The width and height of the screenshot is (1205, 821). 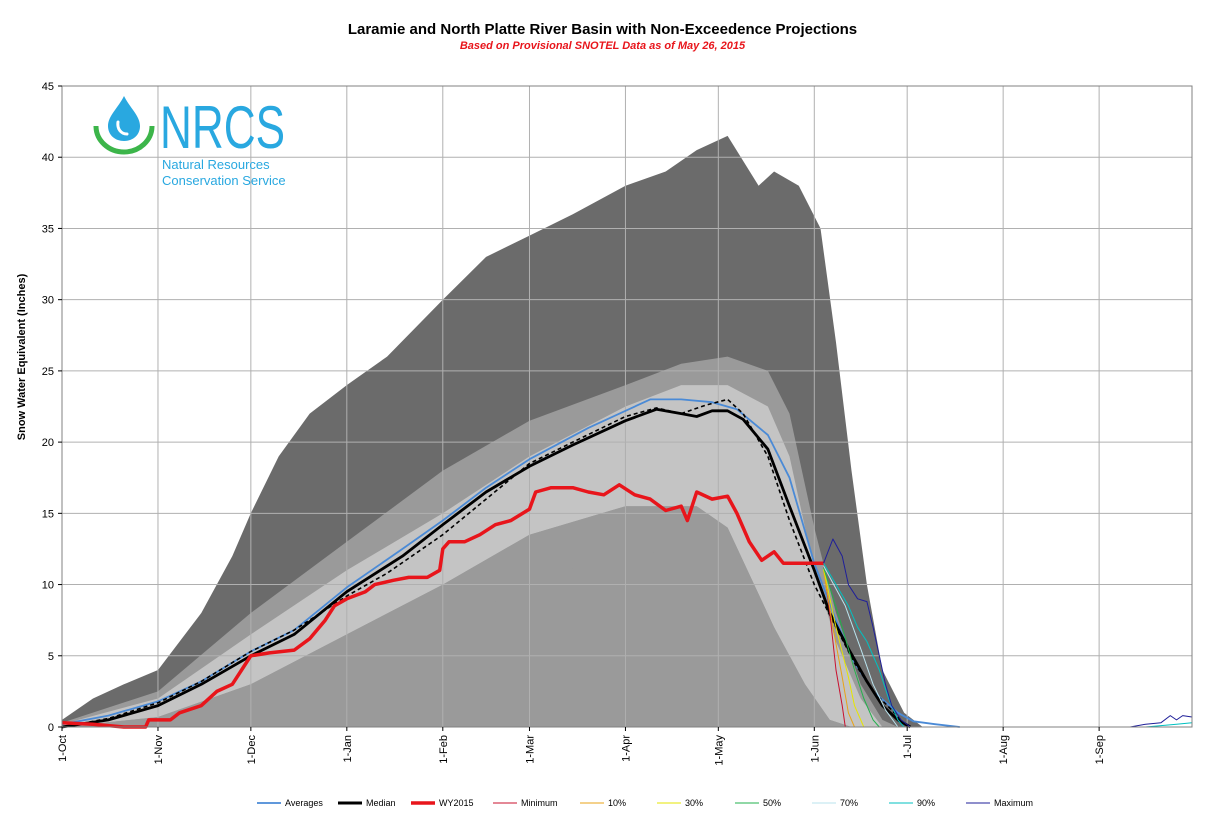 I want to click on logo-line2: Conservation Service, so click(x=224, y=180).